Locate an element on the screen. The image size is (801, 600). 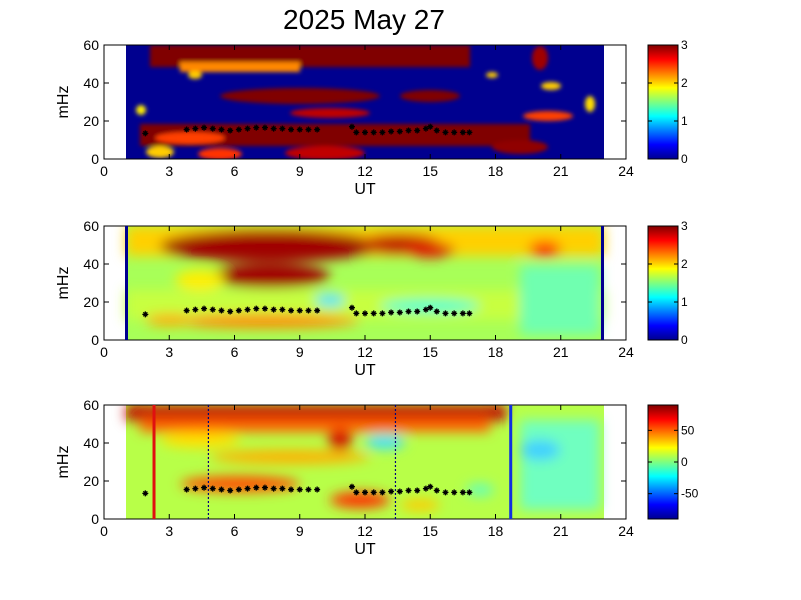
panel-3-markers is located at coordinates (307, 490).